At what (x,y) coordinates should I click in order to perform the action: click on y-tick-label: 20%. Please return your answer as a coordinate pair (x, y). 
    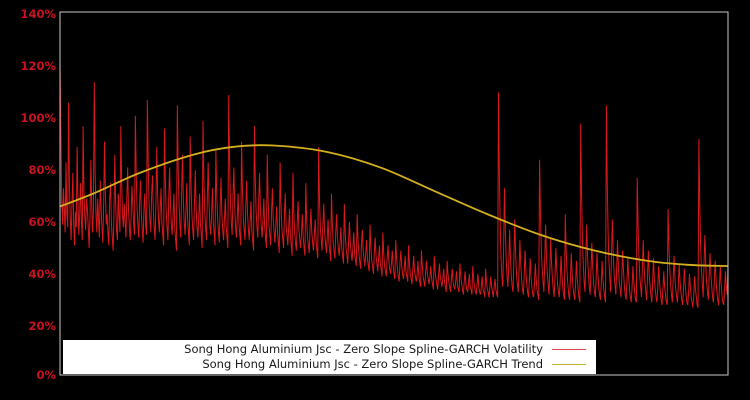
    Looking at the image, I should click on (42, 326).